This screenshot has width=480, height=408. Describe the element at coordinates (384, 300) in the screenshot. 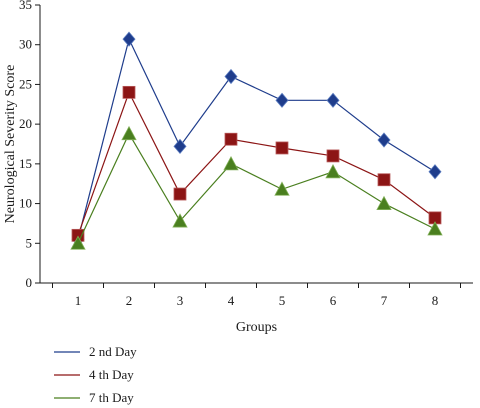

I see `x-tick-label: 7` at that location.